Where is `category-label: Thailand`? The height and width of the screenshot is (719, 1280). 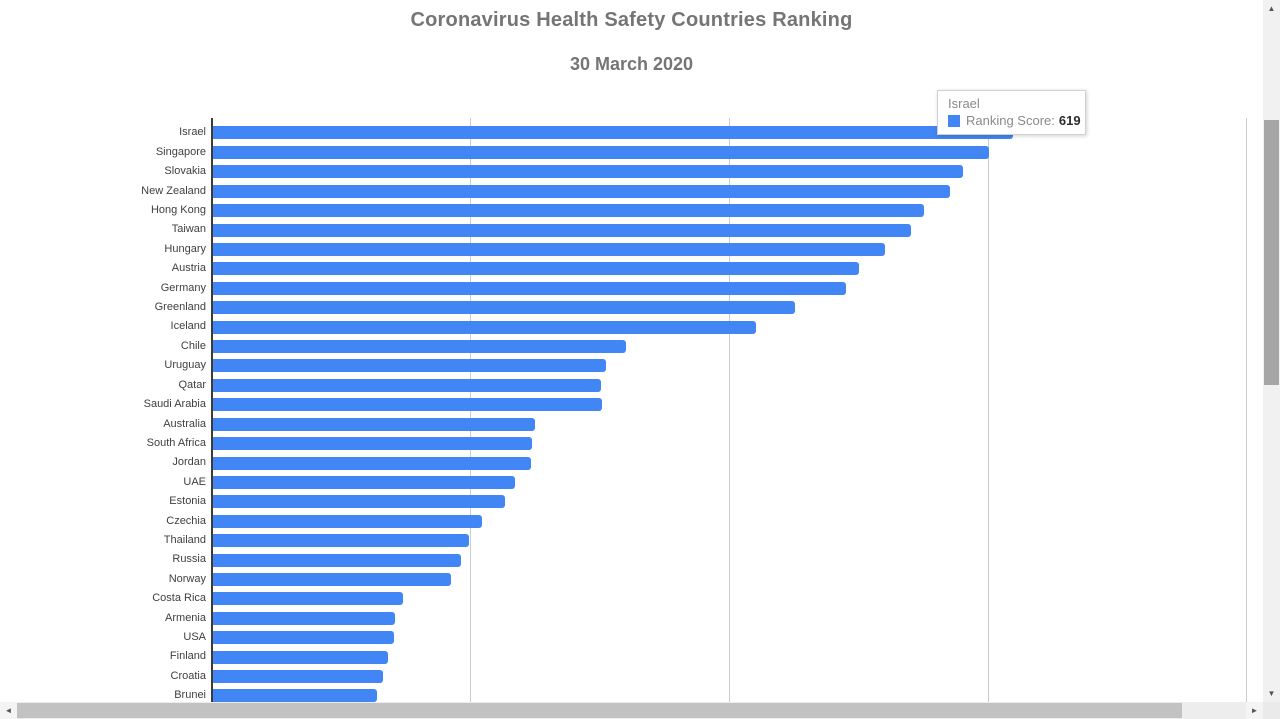 category-label: Thailand is located at coordinates (184, 539).